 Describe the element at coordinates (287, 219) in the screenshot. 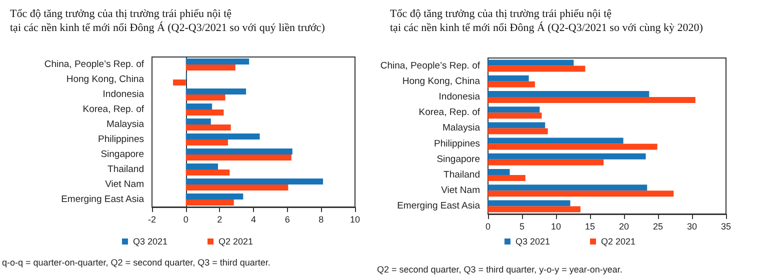

I see `x-tick-label: 6` at that location.